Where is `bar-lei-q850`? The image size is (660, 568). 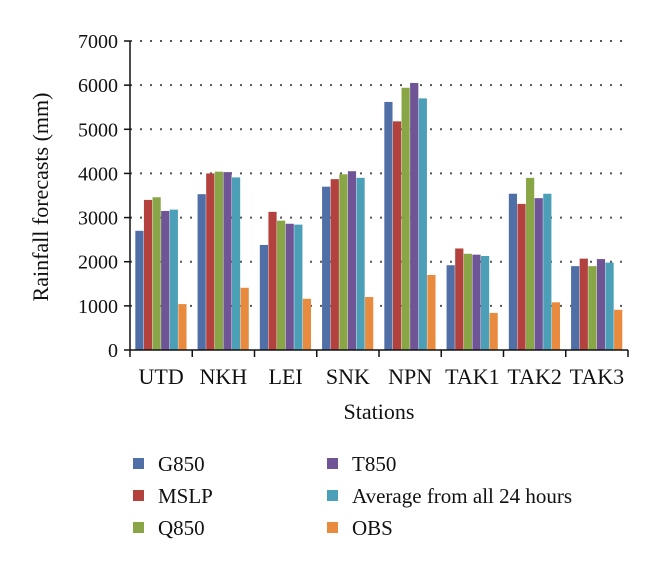 bar-lei-q850 is located at coordinates (281, 285).